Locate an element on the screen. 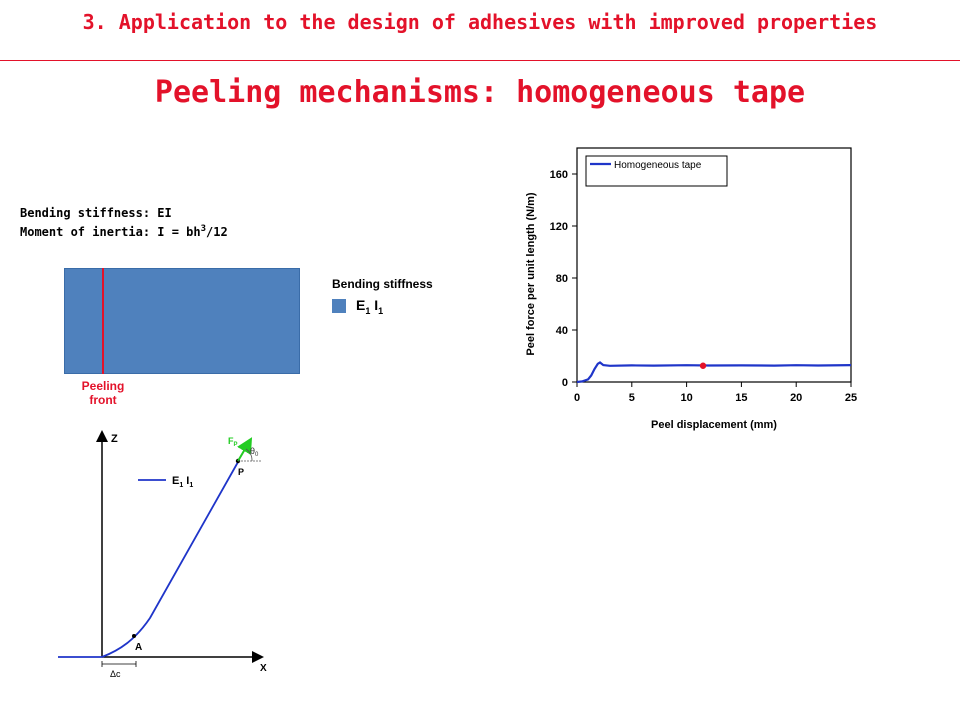 This screenshot has height=720, width=960. angle-theta: θ is located at coordinates (252, 451).